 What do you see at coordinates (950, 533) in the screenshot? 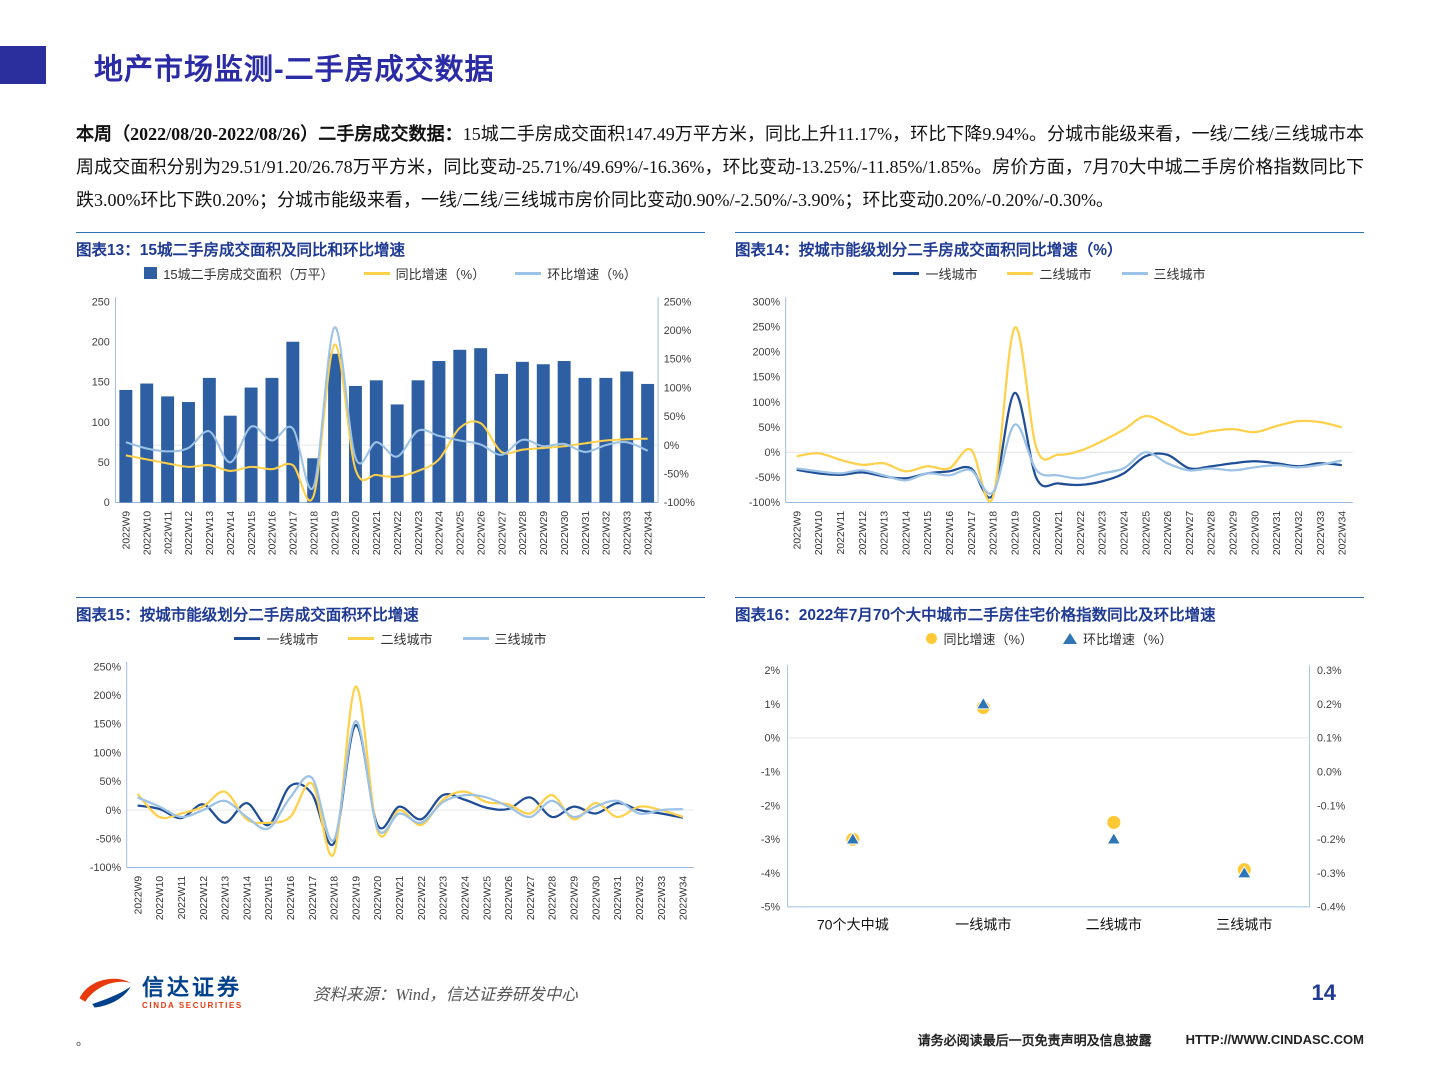
I see `svg-text: 2022W16` at bounding box center [950, 533].